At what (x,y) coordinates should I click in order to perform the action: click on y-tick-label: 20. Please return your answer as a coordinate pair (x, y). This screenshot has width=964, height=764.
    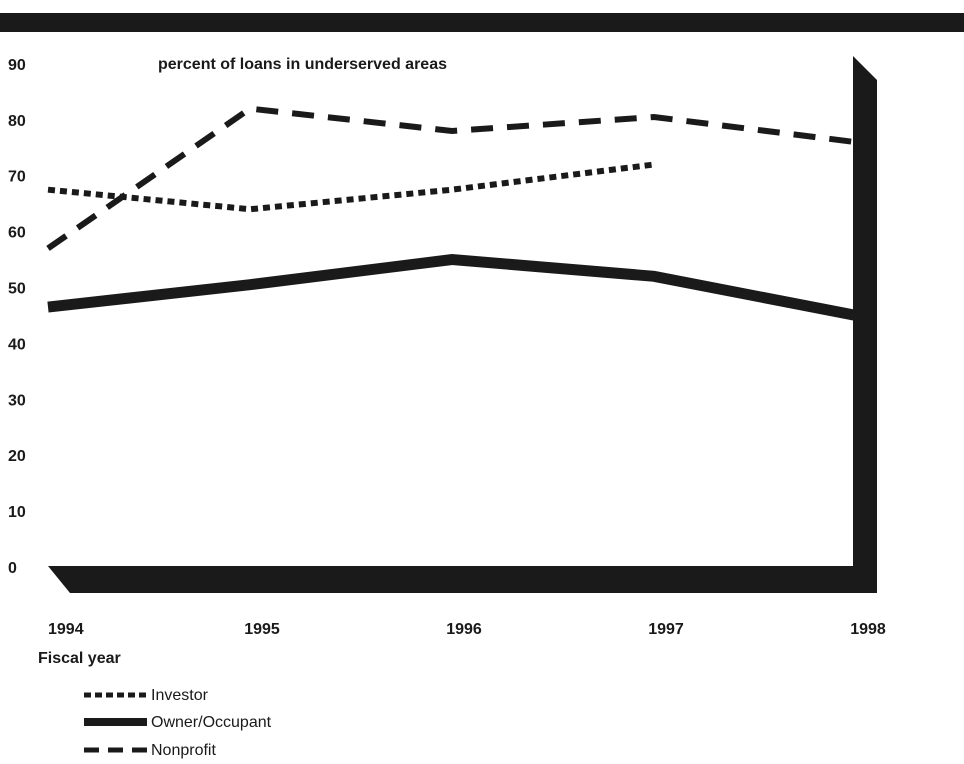
    Looking at the image, I should click on (17, 456).